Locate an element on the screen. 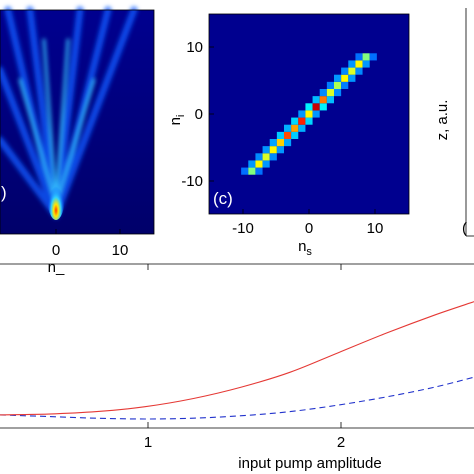  panel-c-ylabel: ni is located at coordinates (177, 120).